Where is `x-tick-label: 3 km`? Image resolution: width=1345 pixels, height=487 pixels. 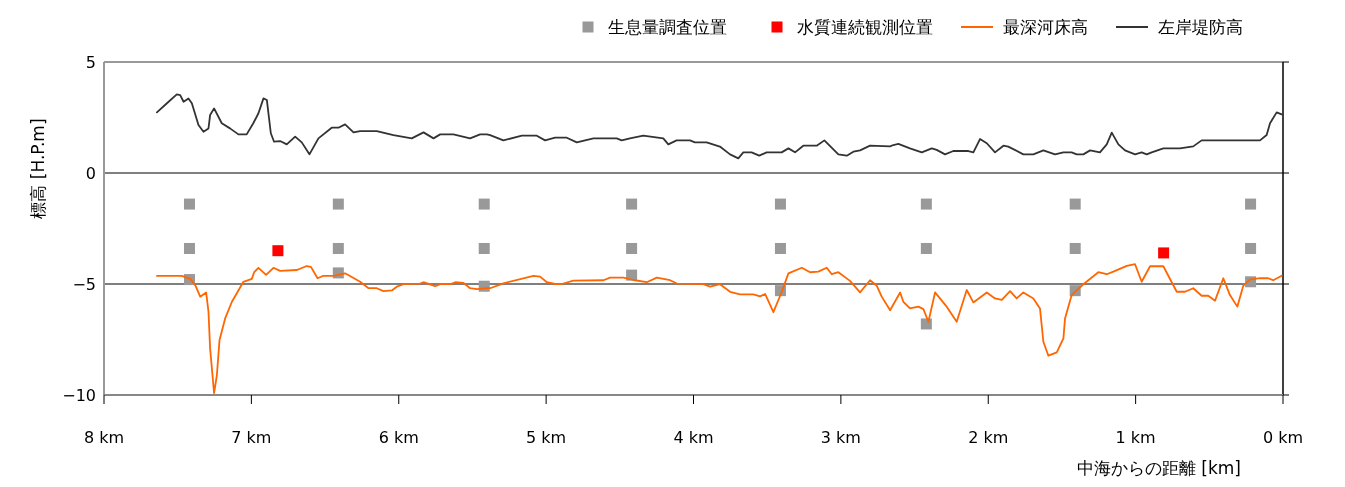
x-tick-label: 3 km is located at coordinates (840, 437).